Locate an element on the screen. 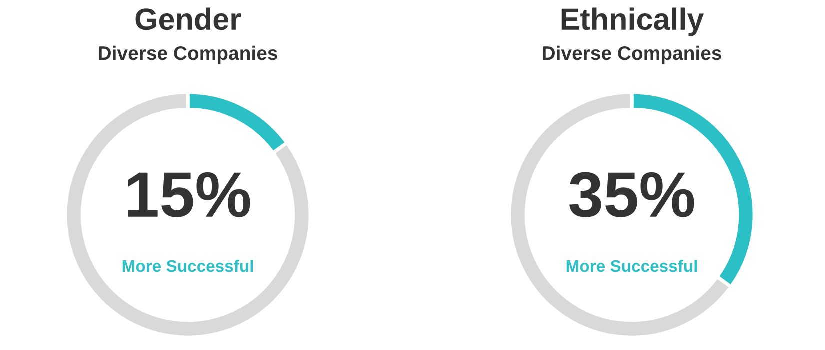  chart-title: Gender is located at coordinates (189, 19).